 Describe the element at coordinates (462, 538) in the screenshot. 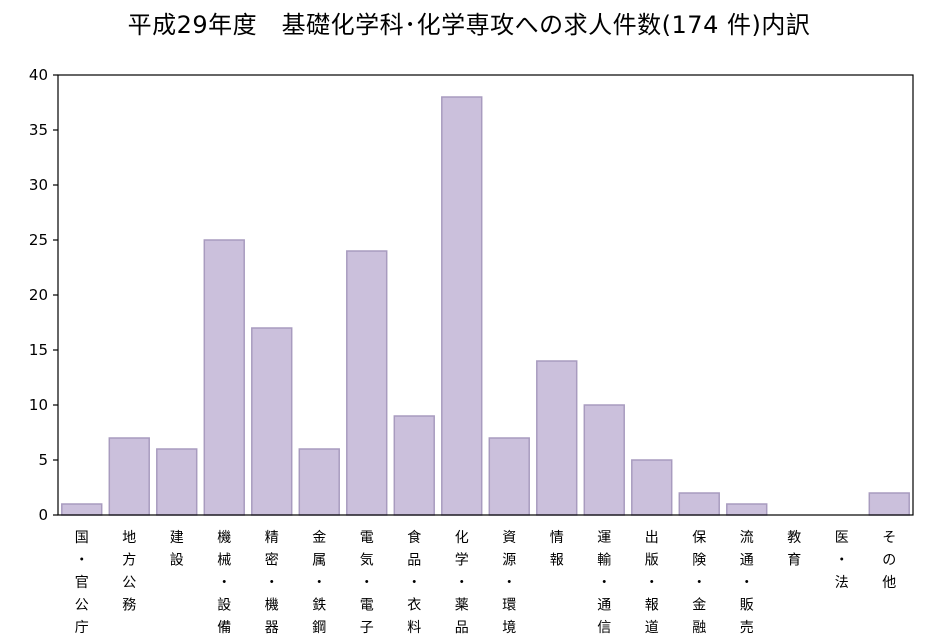

I see `x-category-char: 化` at that location.